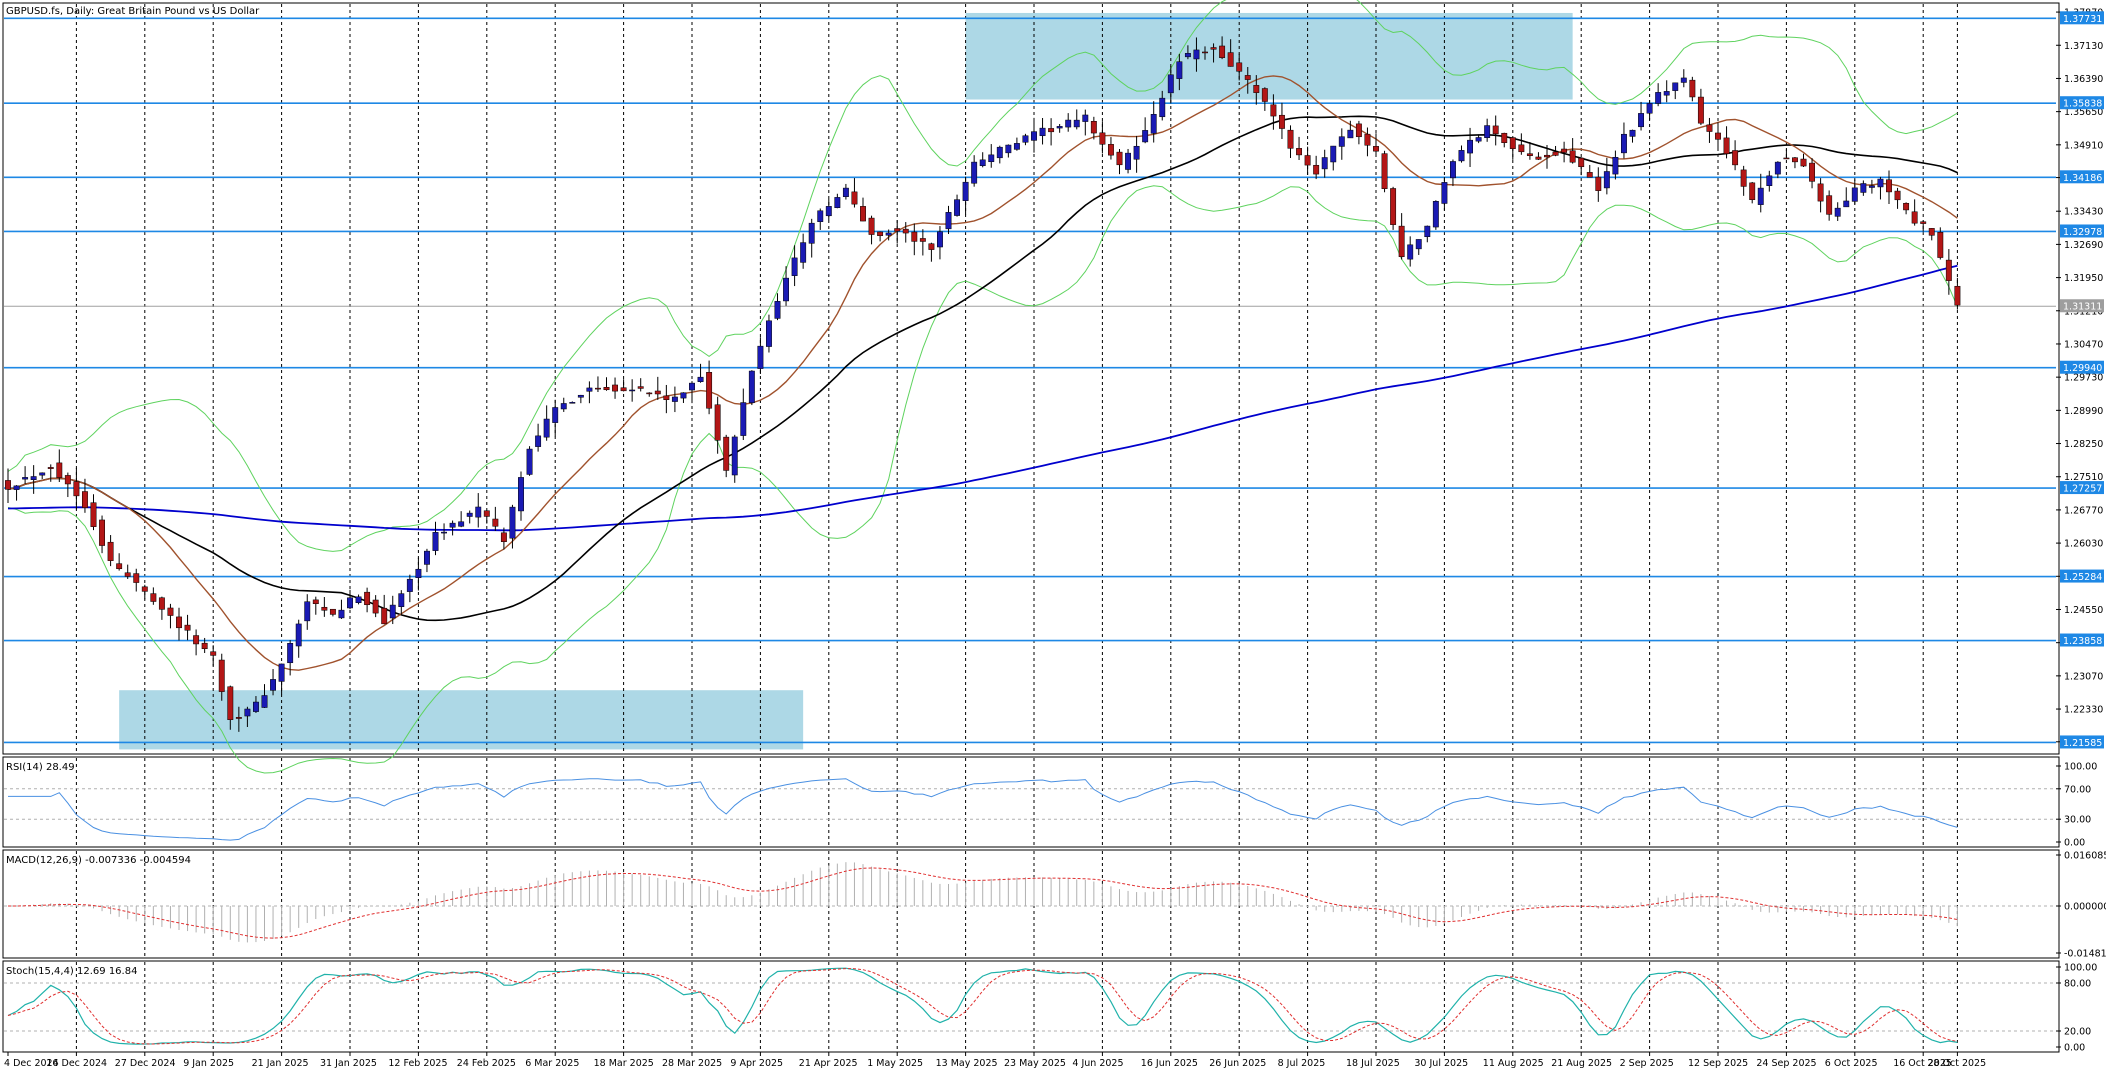 This screenshot has width=2106, height=1077. I want to click on x-tick-label: 1 May 2025, so click(895, 1063).